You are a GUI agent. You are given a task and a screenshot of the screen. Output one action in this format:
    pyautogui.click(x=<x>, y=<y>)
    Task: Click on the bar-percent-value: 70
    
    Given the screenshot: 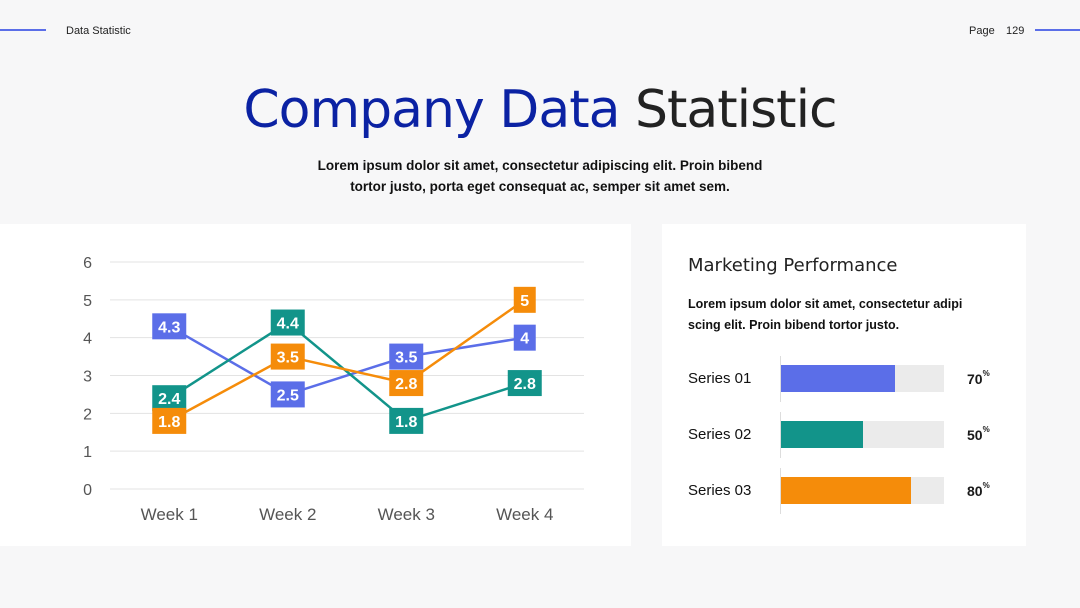 What is the action you would take?
    pyautogui.click(x=975, y=379)
    